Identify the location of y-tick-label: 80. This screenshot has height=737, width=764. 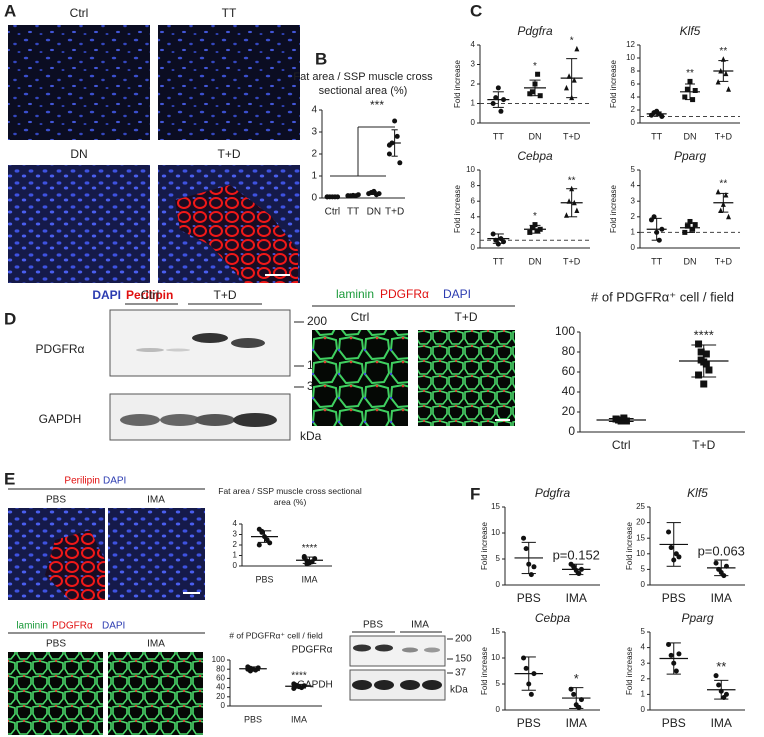
(569, 351).